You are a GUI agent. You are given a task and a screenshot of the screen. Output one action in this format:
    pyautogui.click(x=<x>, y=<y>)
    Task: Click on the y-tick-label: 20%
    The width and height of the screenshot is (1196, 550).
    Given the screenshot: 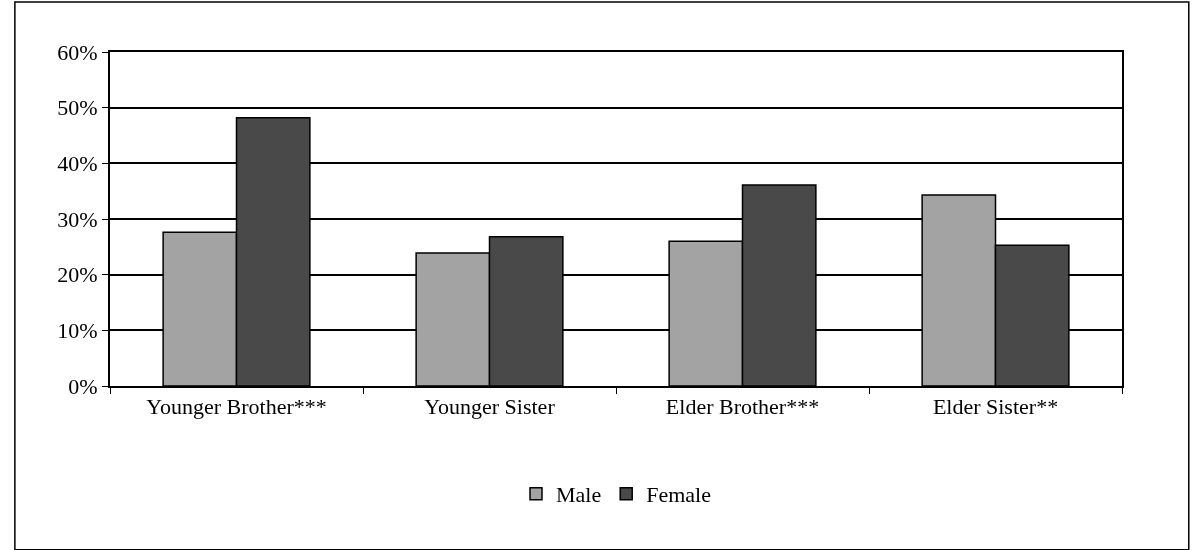 What is the action you would take?
    pyautogui.click(x=77, y=275)
    